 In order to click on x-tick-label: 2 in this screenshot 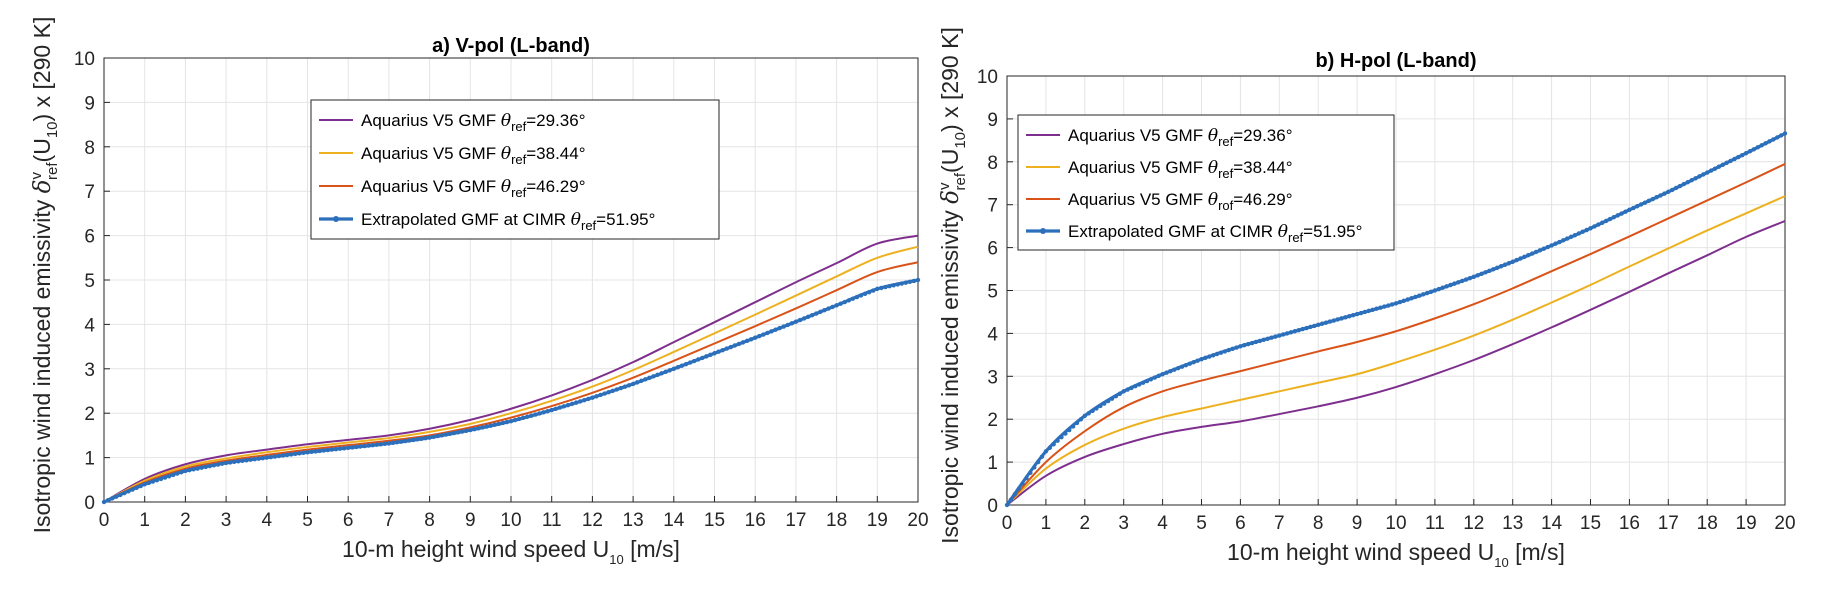, I will do `click(185, 520)`.